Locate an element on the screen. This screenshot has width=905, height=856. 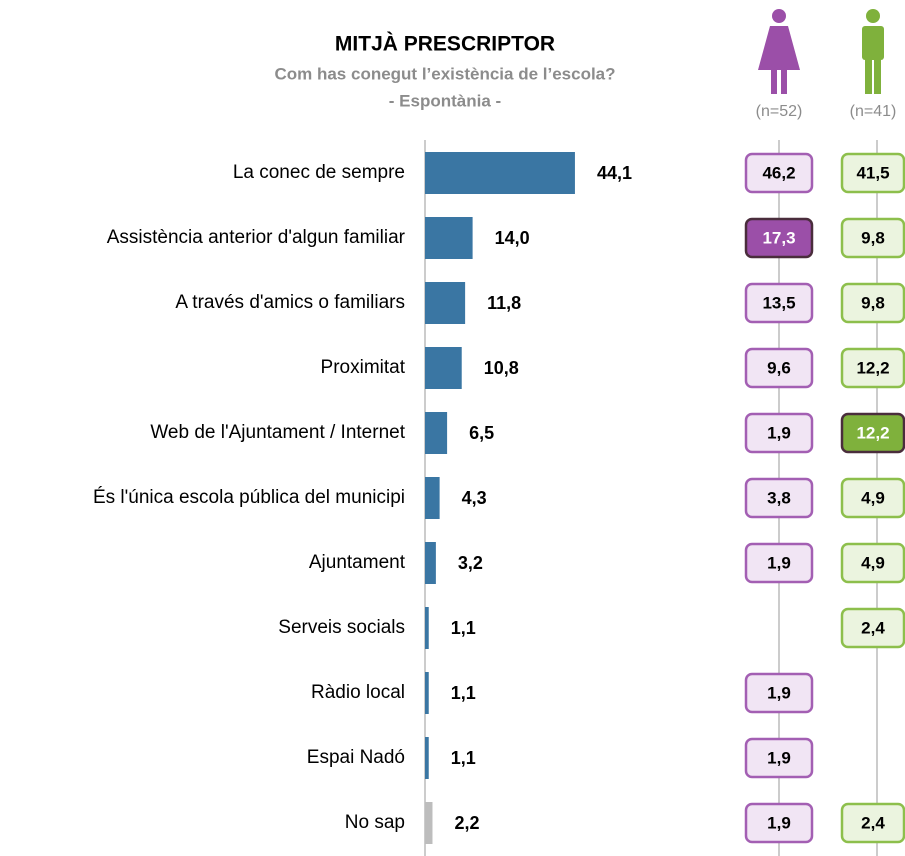
value-label: 6,5 is located at coordinates (481, 433).